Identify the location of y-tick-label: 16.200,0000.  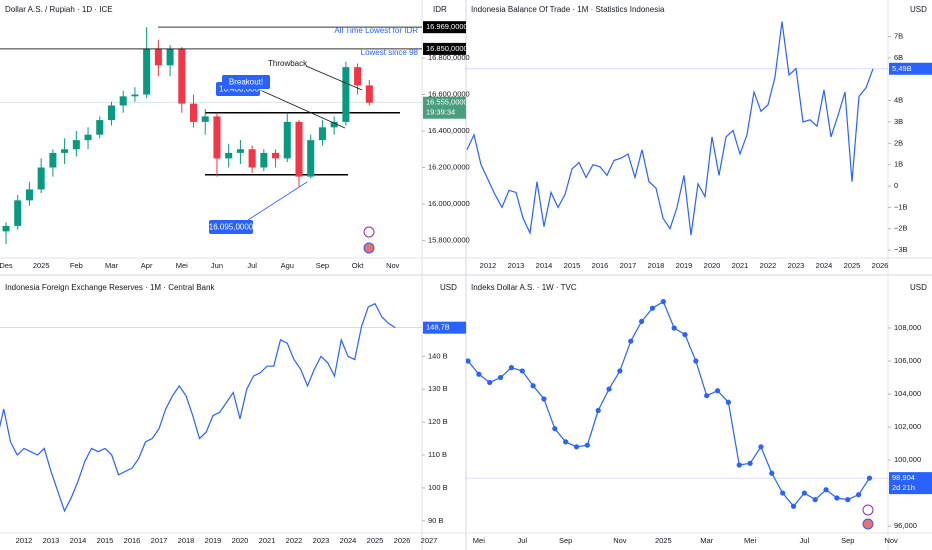
(449, 166).